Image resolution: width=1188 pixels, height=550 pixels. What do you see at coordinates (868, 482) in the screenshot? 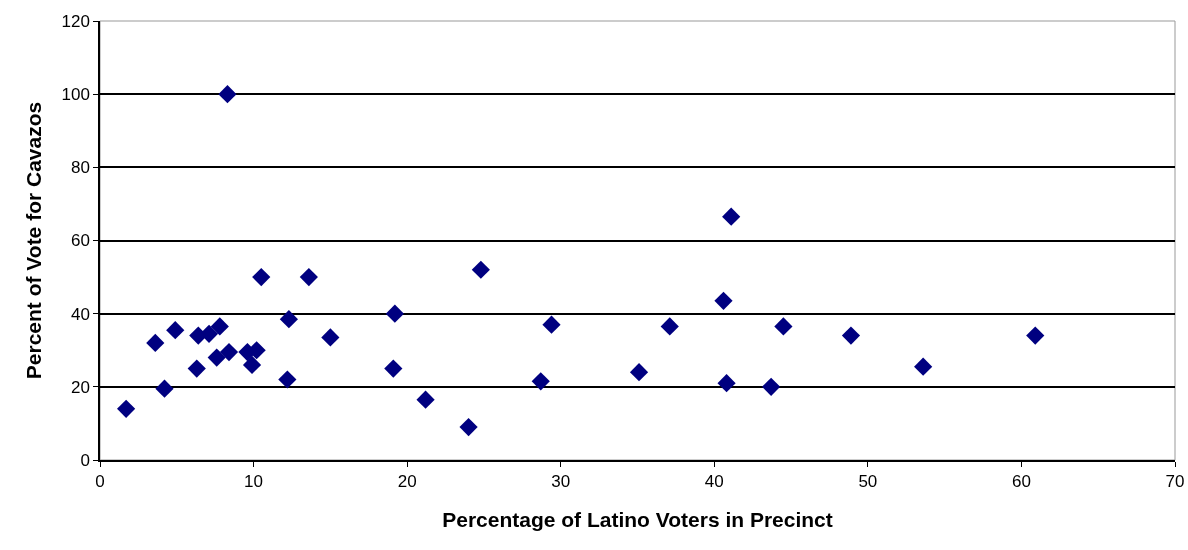
I see `x-tick-label: 50` at bounding box center [868, 482].